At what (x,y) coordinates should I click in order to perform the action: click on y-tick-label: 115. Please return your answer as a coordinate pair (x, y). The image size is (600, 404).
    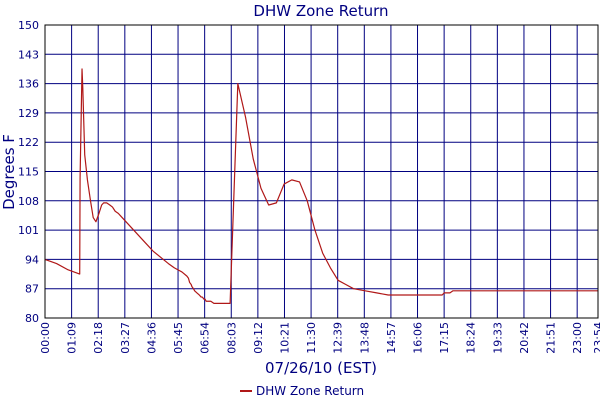
    Looking at the image, I should click on (28, 172).